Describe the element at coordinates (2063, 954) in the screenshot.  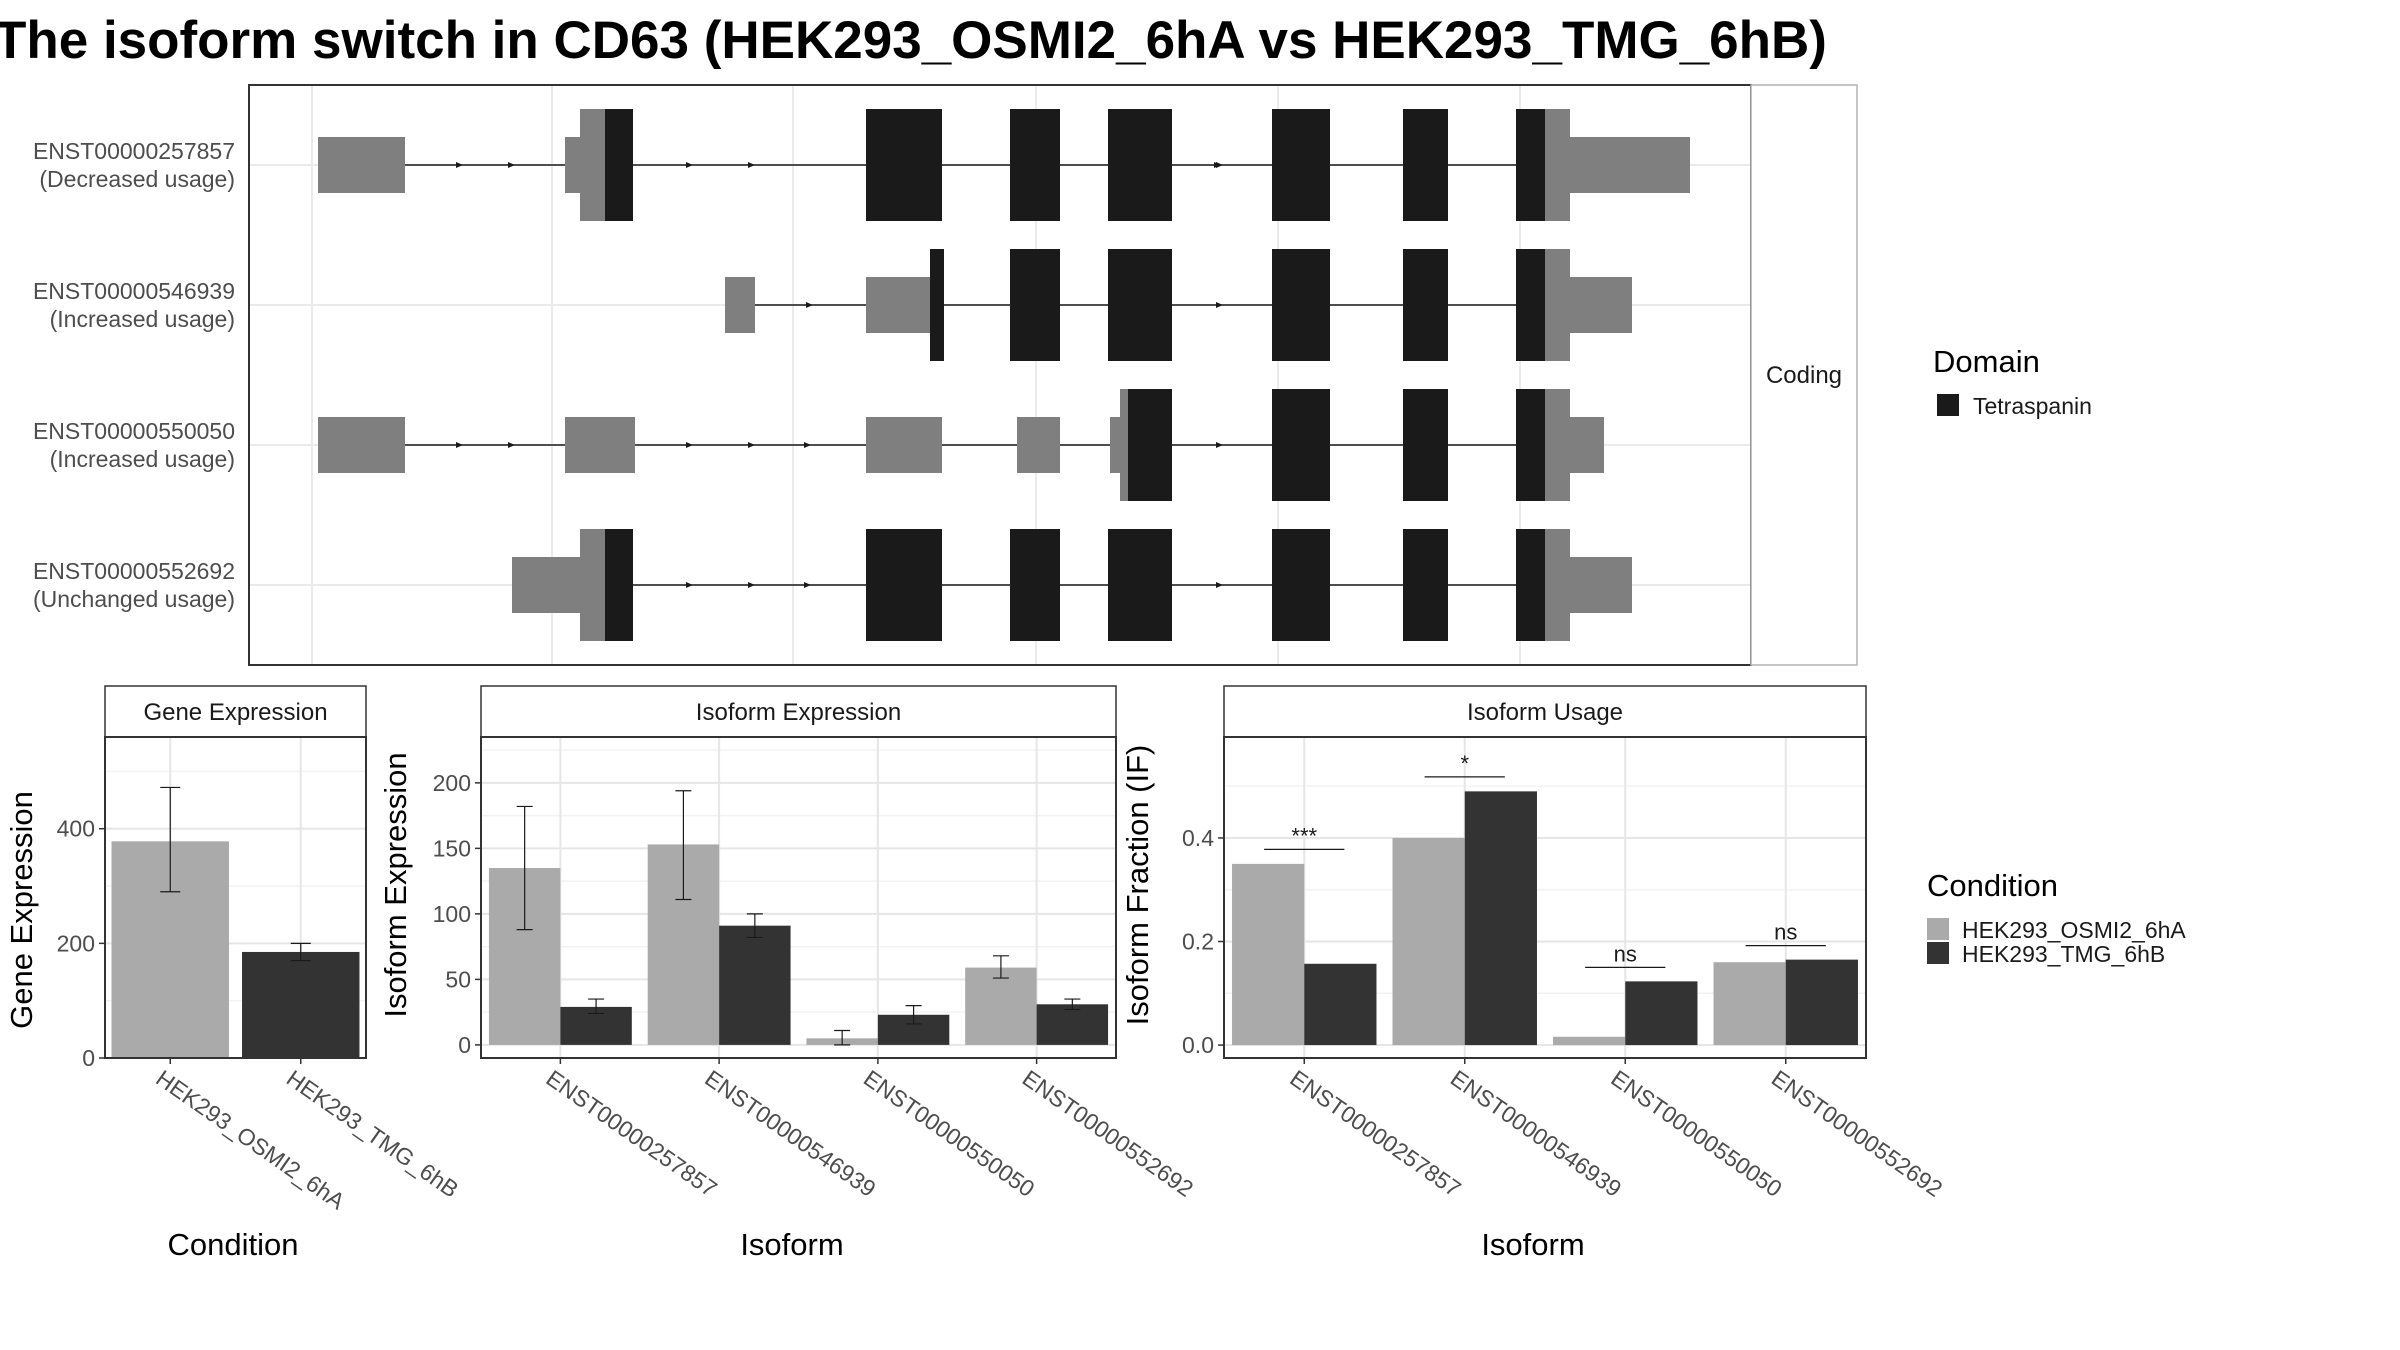
I see `legend-label-tmg: HEK293_TMG_6hB` at that location.